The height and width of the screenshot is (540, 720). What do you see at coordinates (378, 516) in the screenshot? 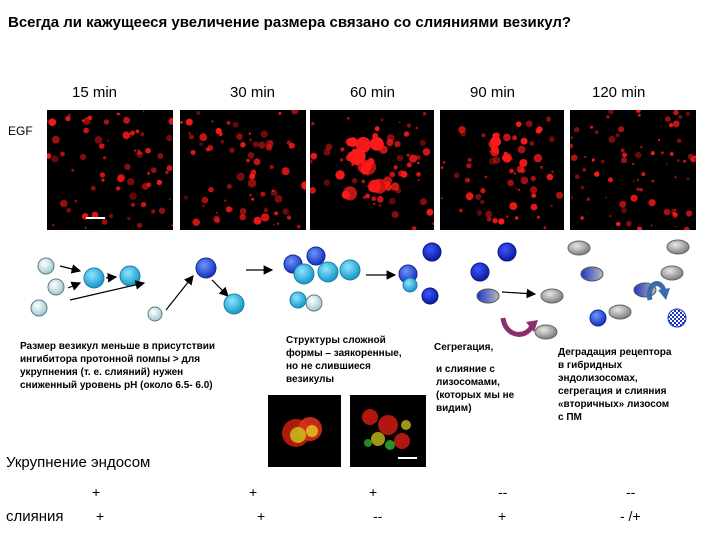
I see `sign-fusions-60: --` at bounding box center [378, 516].